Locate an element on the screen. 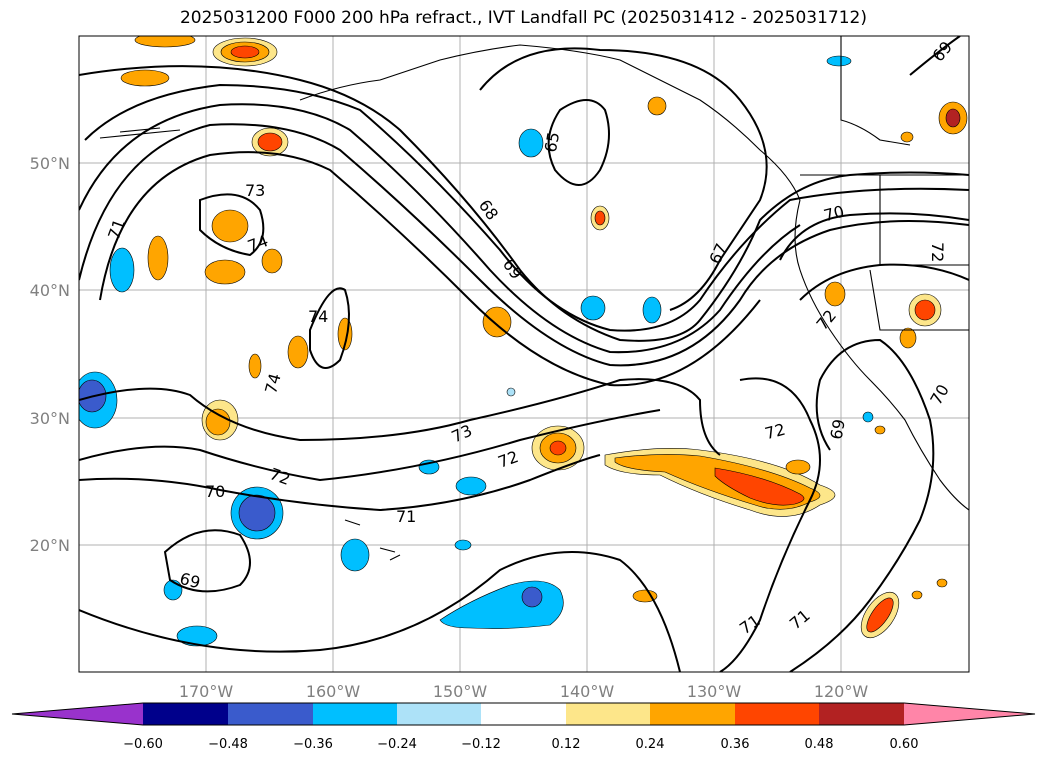 This screenshot has height=765, width=1047. contour-label: 73 is located at coordinates (255, 190).